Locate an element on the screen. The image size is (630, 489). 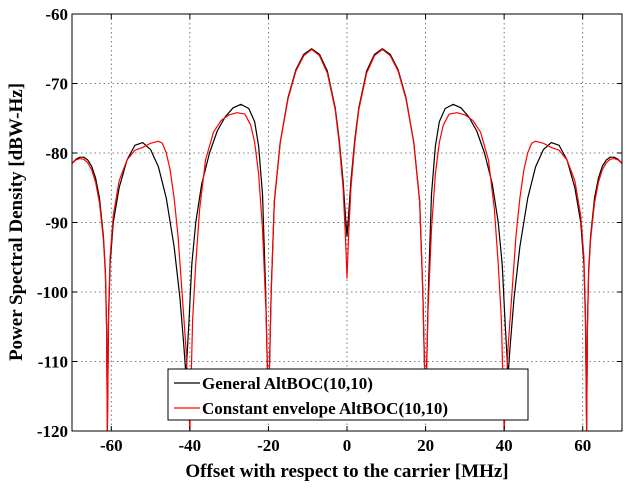
y-axis-title: Power Spectral Density [dBW-Hz] is located at coordinates (16, 222).